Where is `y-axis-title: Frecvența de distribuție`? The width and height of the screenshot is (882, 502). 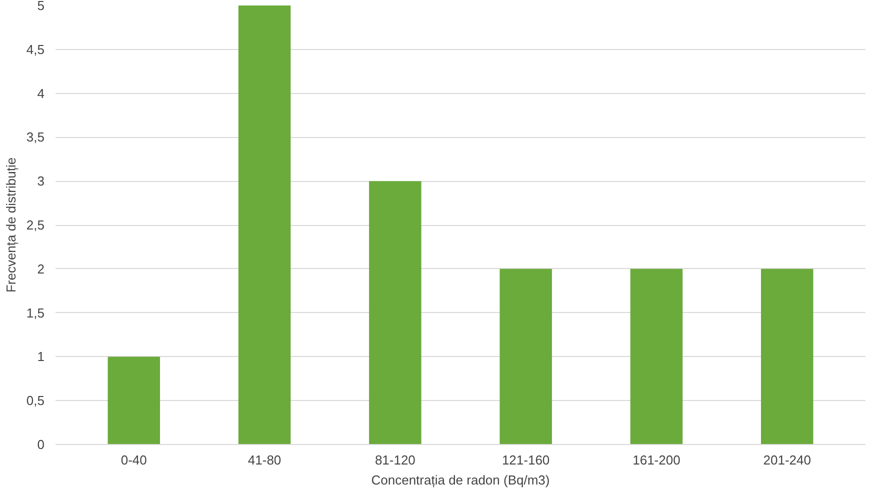 y-axis-title: Frecvența de distribuție is located at coordinates (10, 225).